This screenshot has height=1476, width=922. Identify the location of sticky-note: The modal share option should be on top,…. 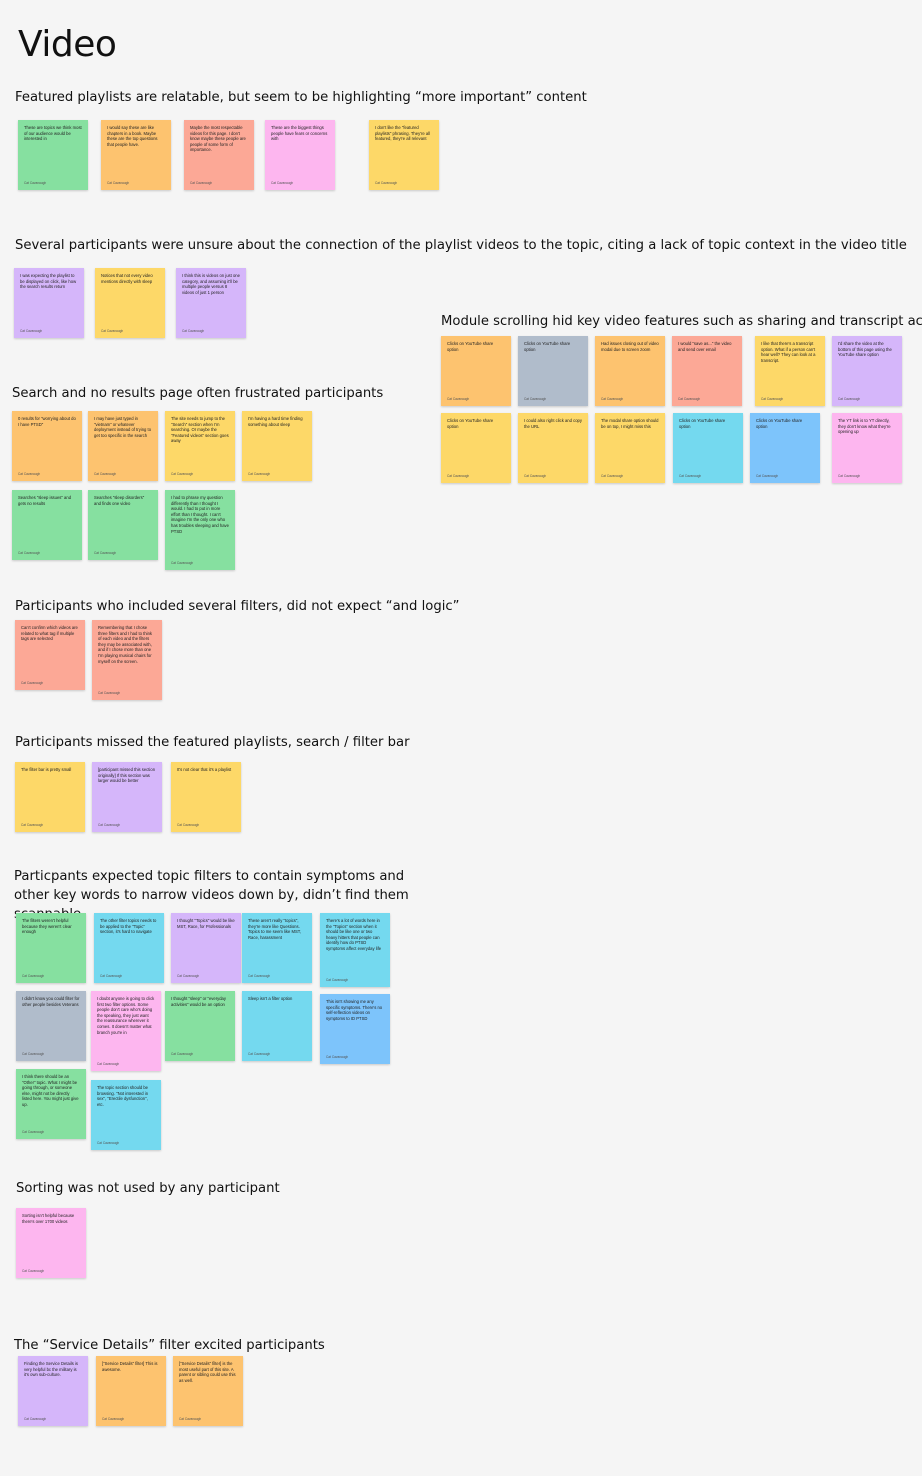
(630, 448).